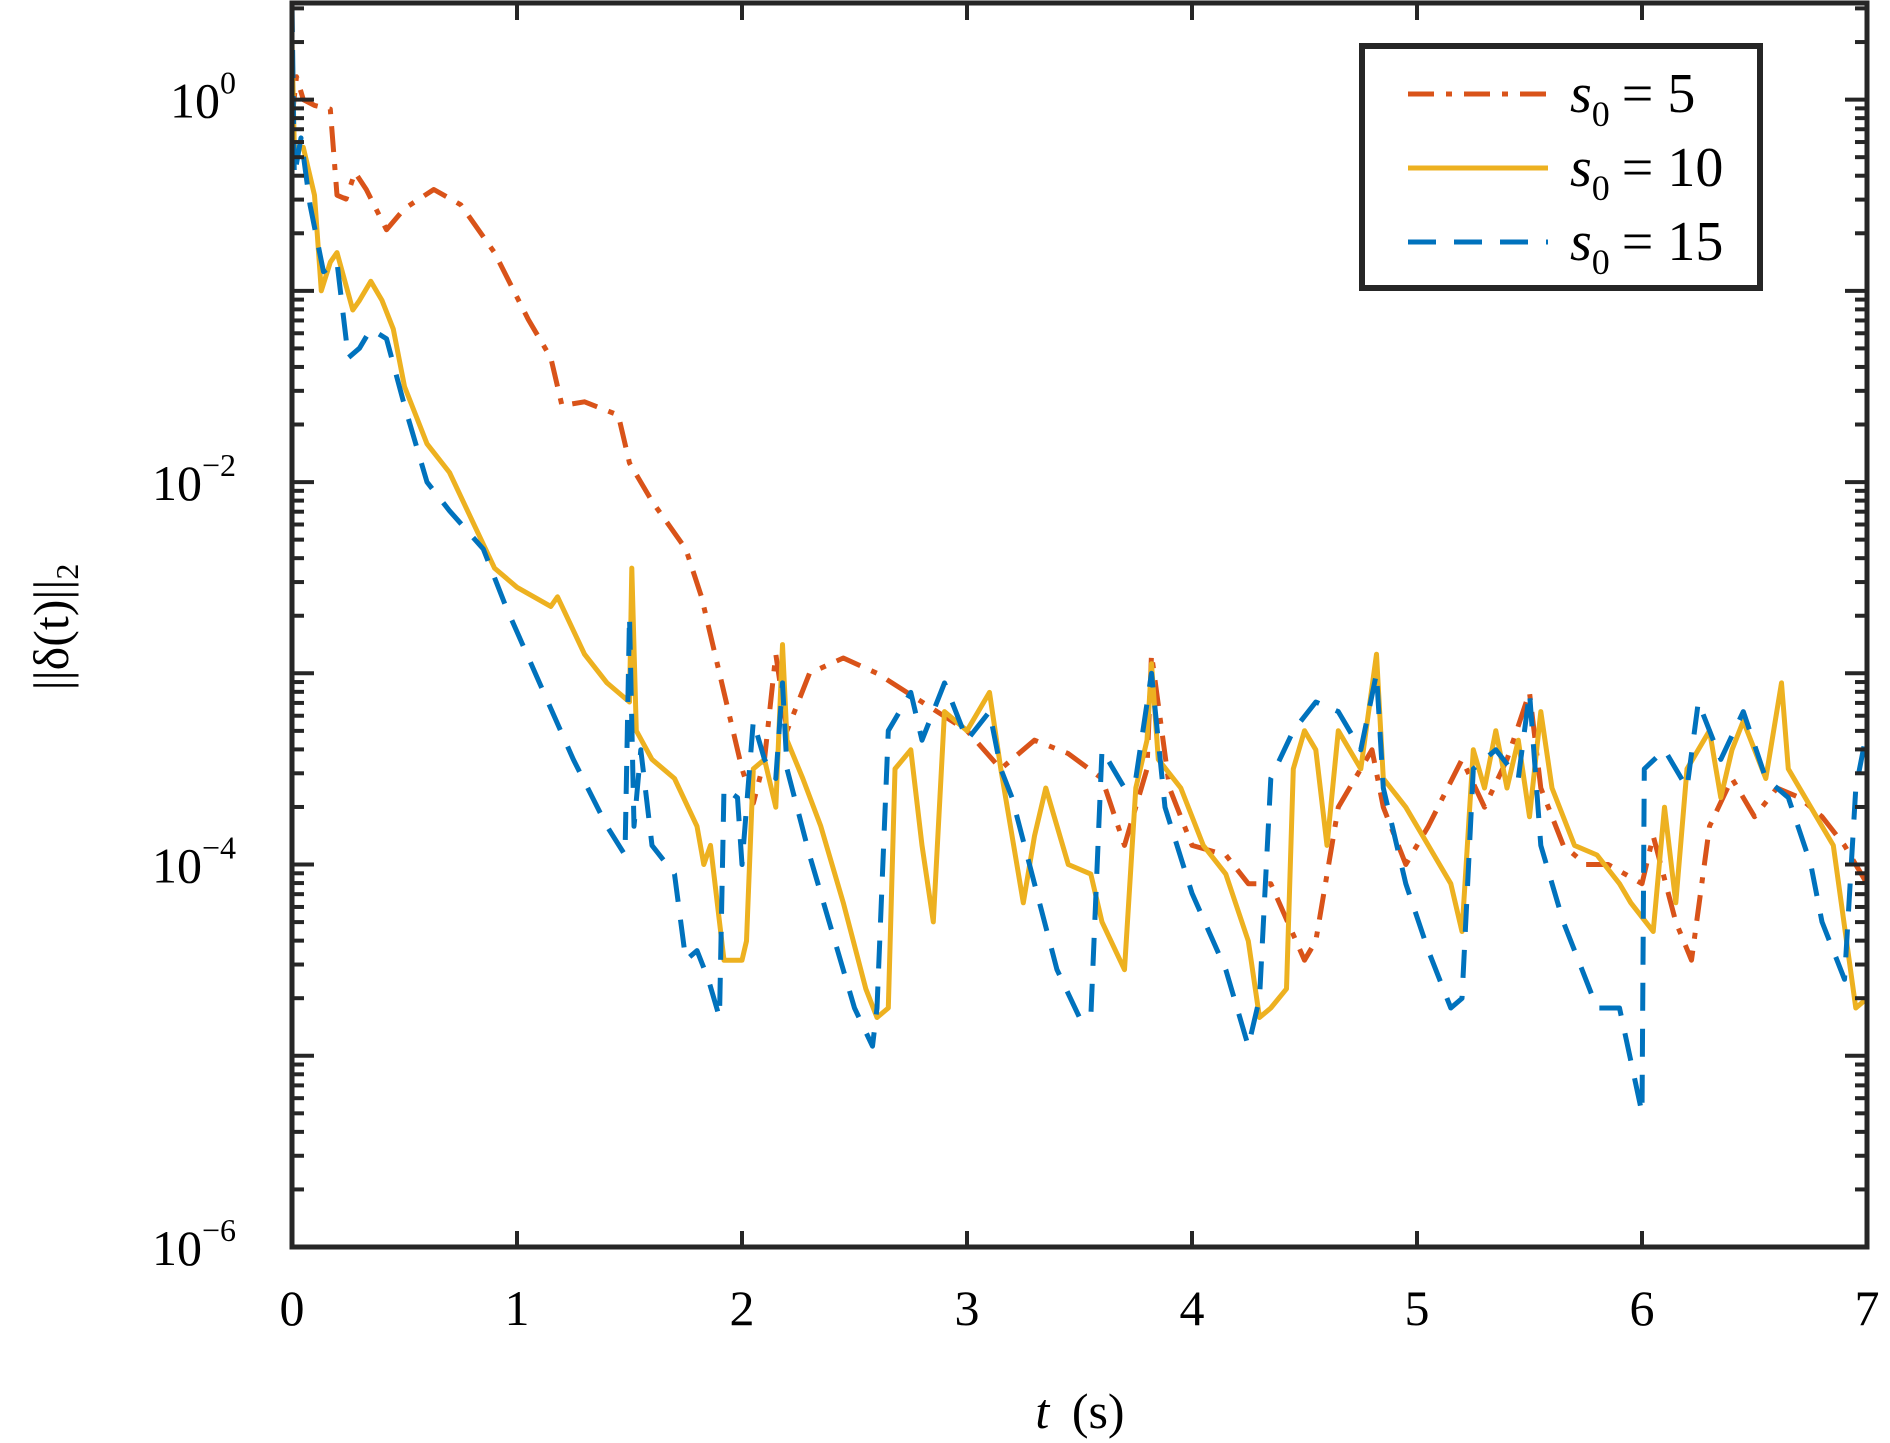 The width and height of the screenshot is (1890, 1443). What do you see at coordinates (1673, 242) in the screenshot?
I see `legend-label-rest: = 15` at bounding box center [1673, 242].